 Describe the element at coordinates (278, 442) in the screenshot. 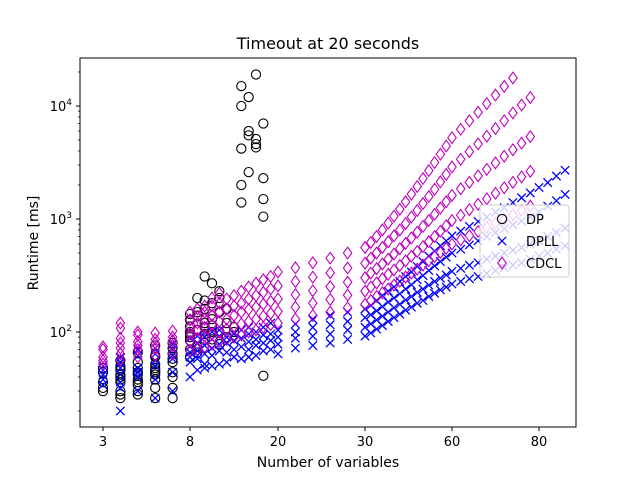

I see `x-tick-label: 20` at that location.